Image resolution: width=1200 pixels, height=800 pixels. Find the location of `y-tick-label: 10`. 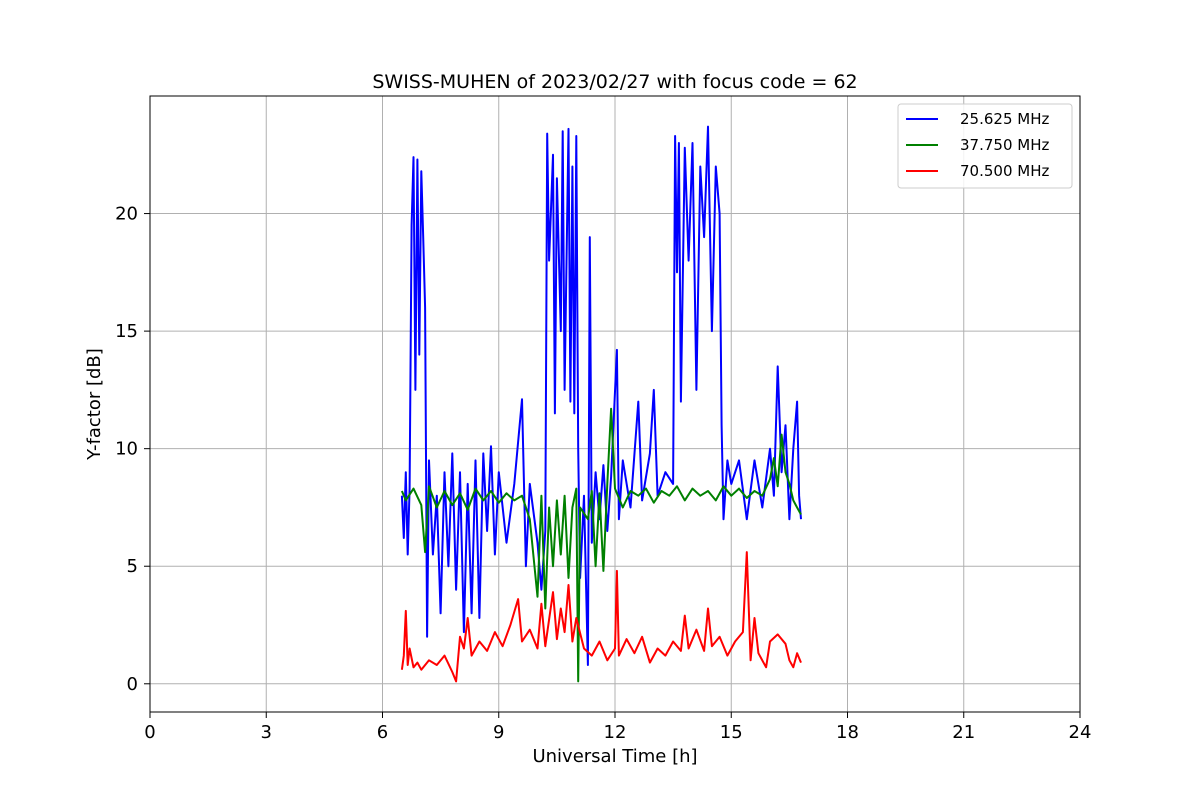

y-tick-label: 10 is located at coordinates (126, 449).